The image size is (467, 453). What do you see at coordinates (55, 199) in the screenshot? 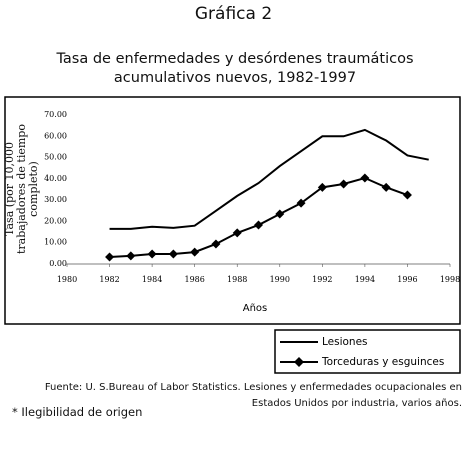
I see `y-tick-label: 30.00` at bounding box center [55, 199].